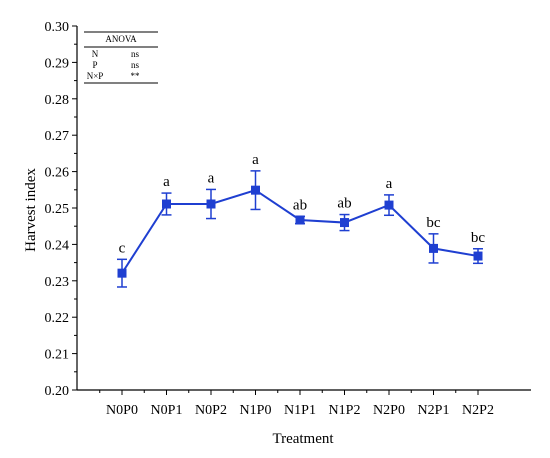 This screenshot has height=458, width=550. I want to click on x-tick-label: N0P2, so click(211, 410).